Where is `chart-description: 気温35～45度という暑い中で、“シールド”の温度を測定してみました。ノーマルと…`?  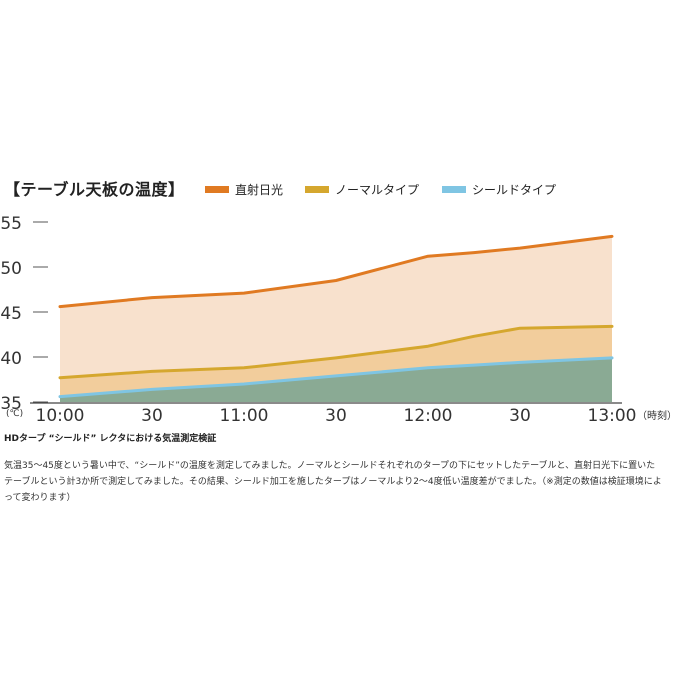 chart-description: 気温35～45度という暑い中で、“シールド”の温度を測定してみました。ノーマルと… is located at coordinates (333, 482).